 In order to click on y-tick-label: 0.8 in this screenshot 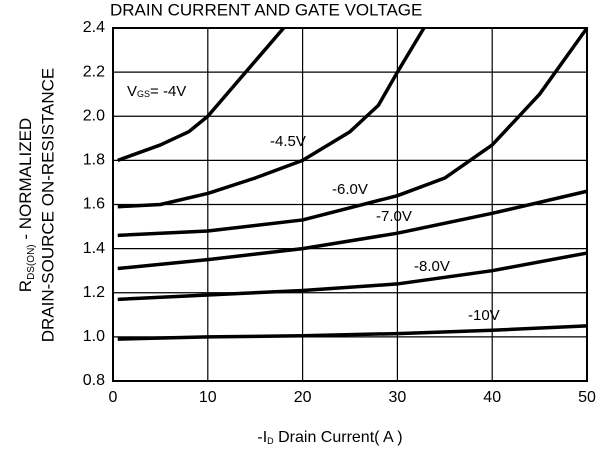, I will do `click(94, 380)`.